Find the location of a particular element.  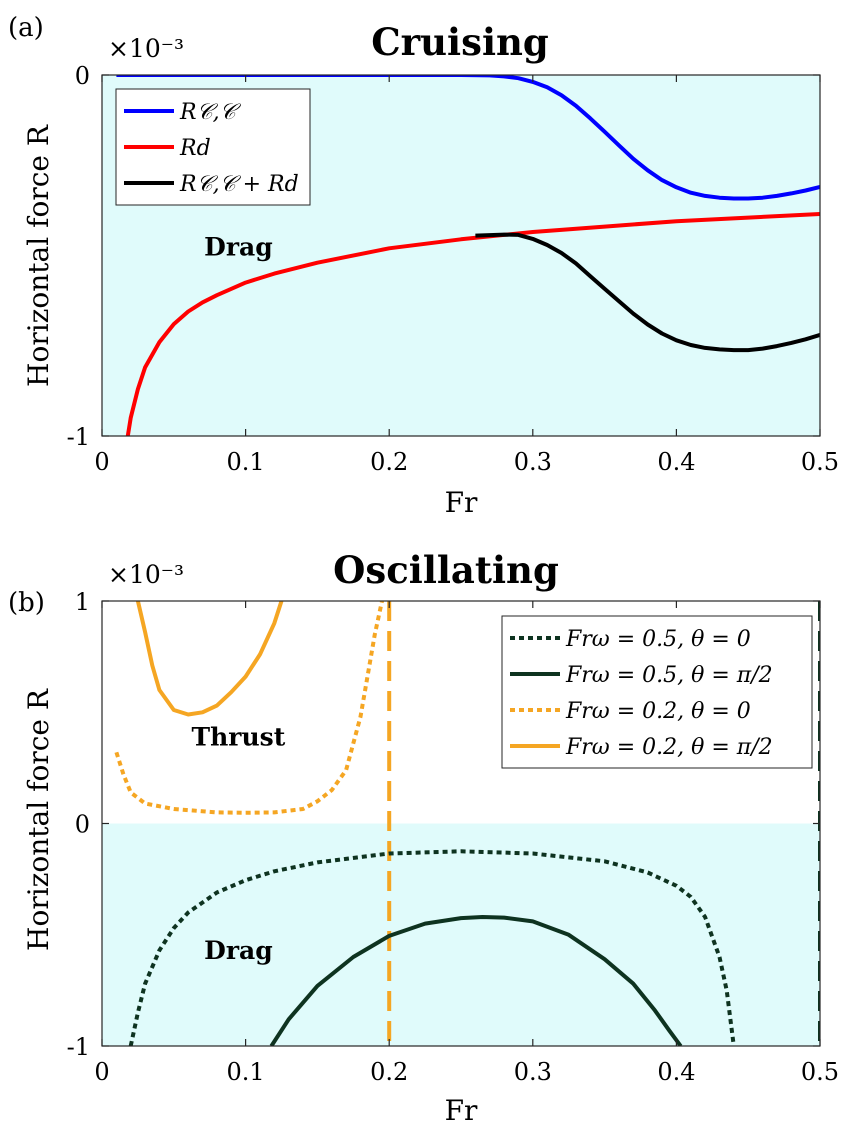

region-labels-a: Drag is located at coordinates (238, 247).